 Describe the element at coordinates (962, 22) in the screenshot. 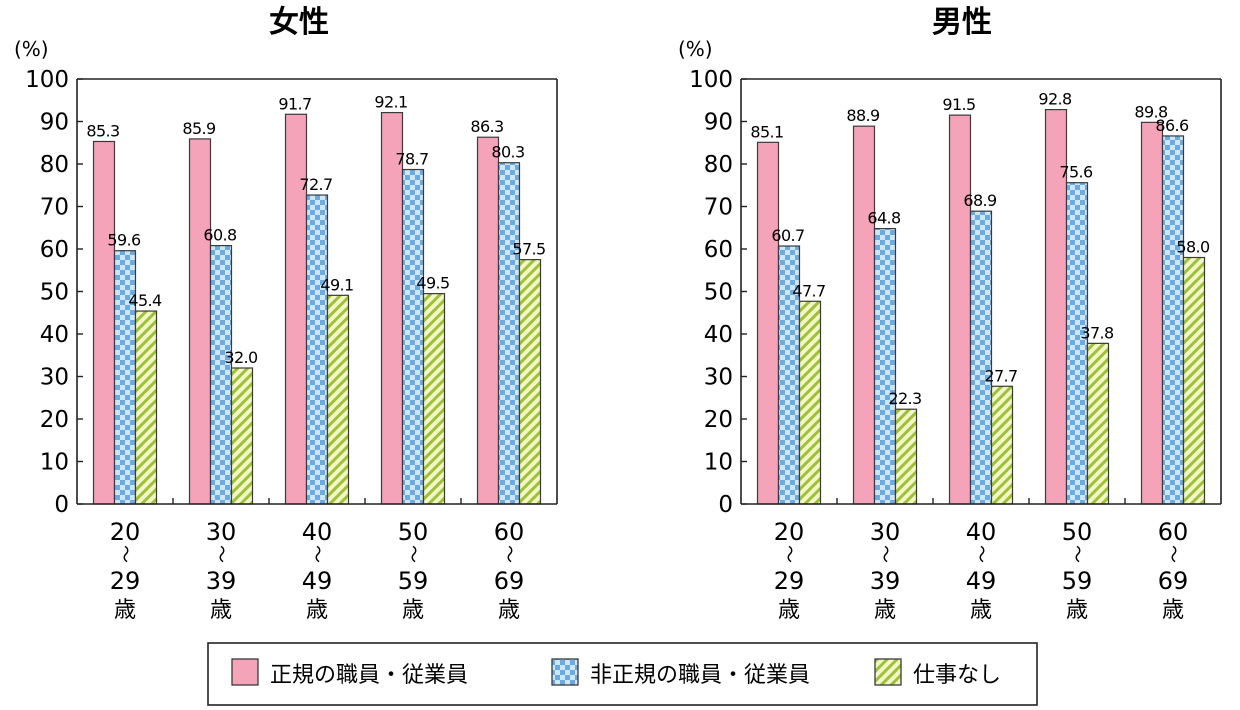

I see `chart-title: 男性` at that location.